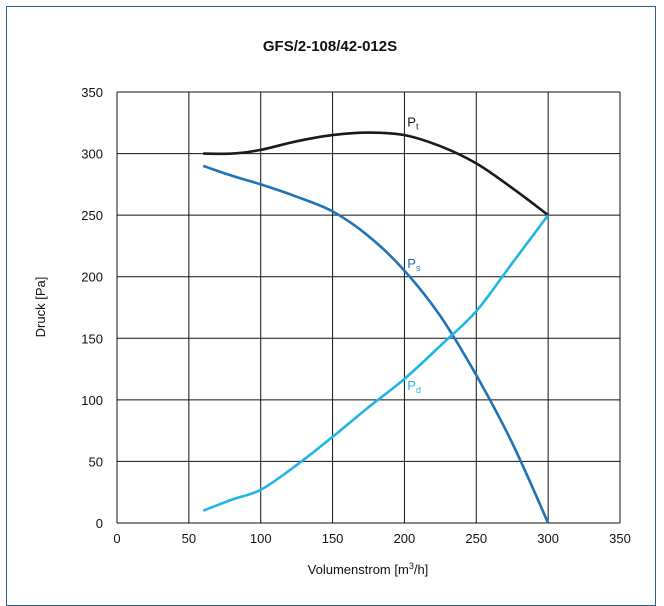 This screenshot has width=664, height=606. I want to click on x-tick-label: 250, so click(476, 538).